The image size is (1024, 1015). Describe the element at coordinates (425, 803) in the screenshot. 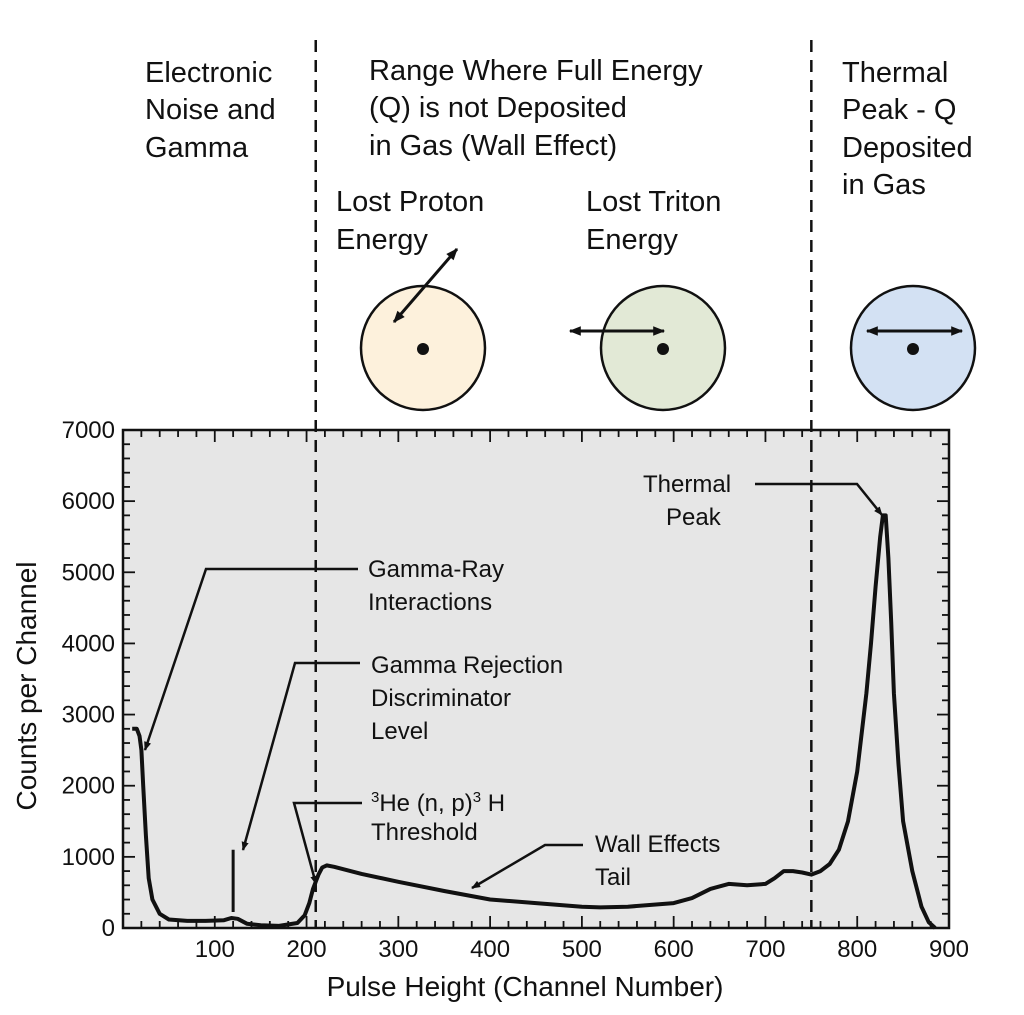

I see `threshold-text: He (n, p)` at that location.